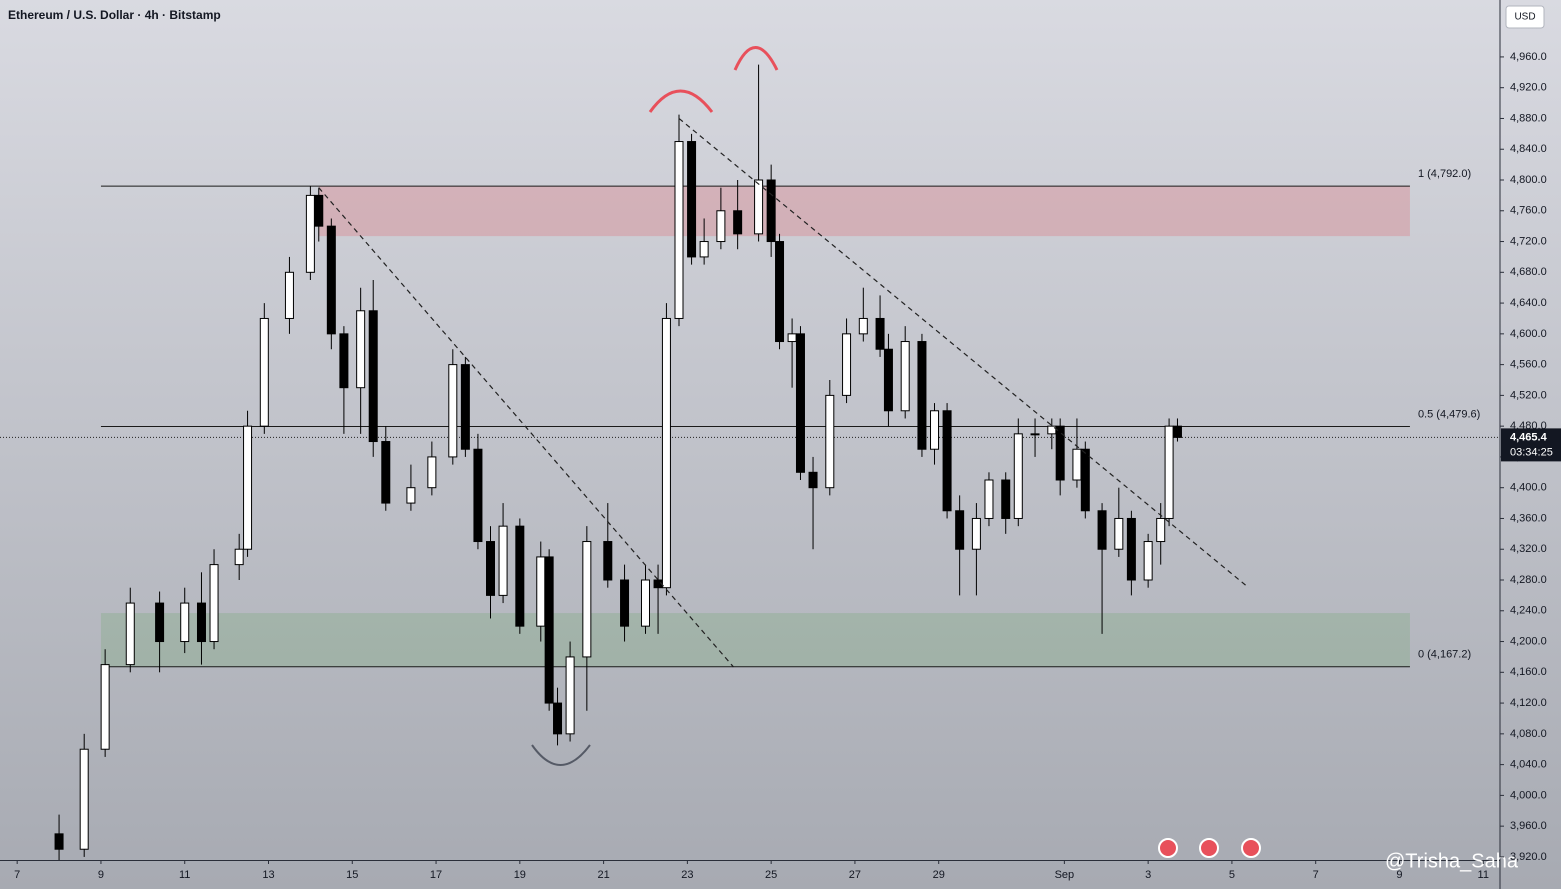 The image size is (1561, 889). I want to click on y-tick-label: 4,360.0, so click(1528, 518).